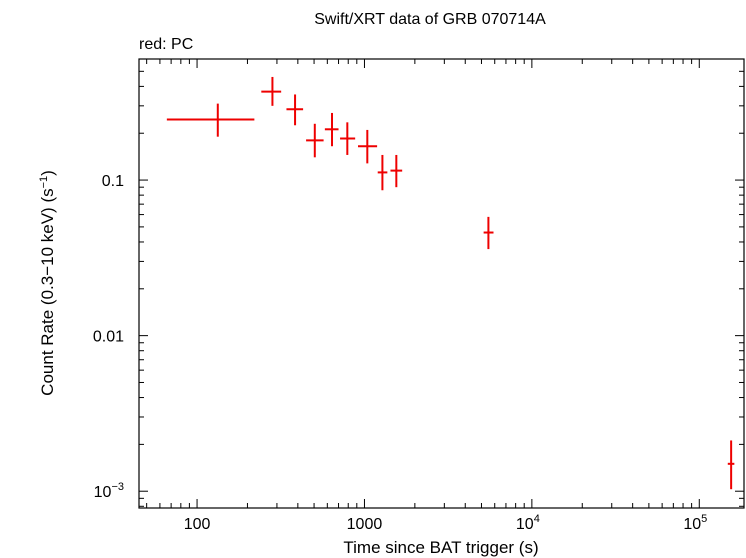 The height and width of the screenshot is (558, 746). I want to click on y-axis-label-end: ), so click(47, 173).